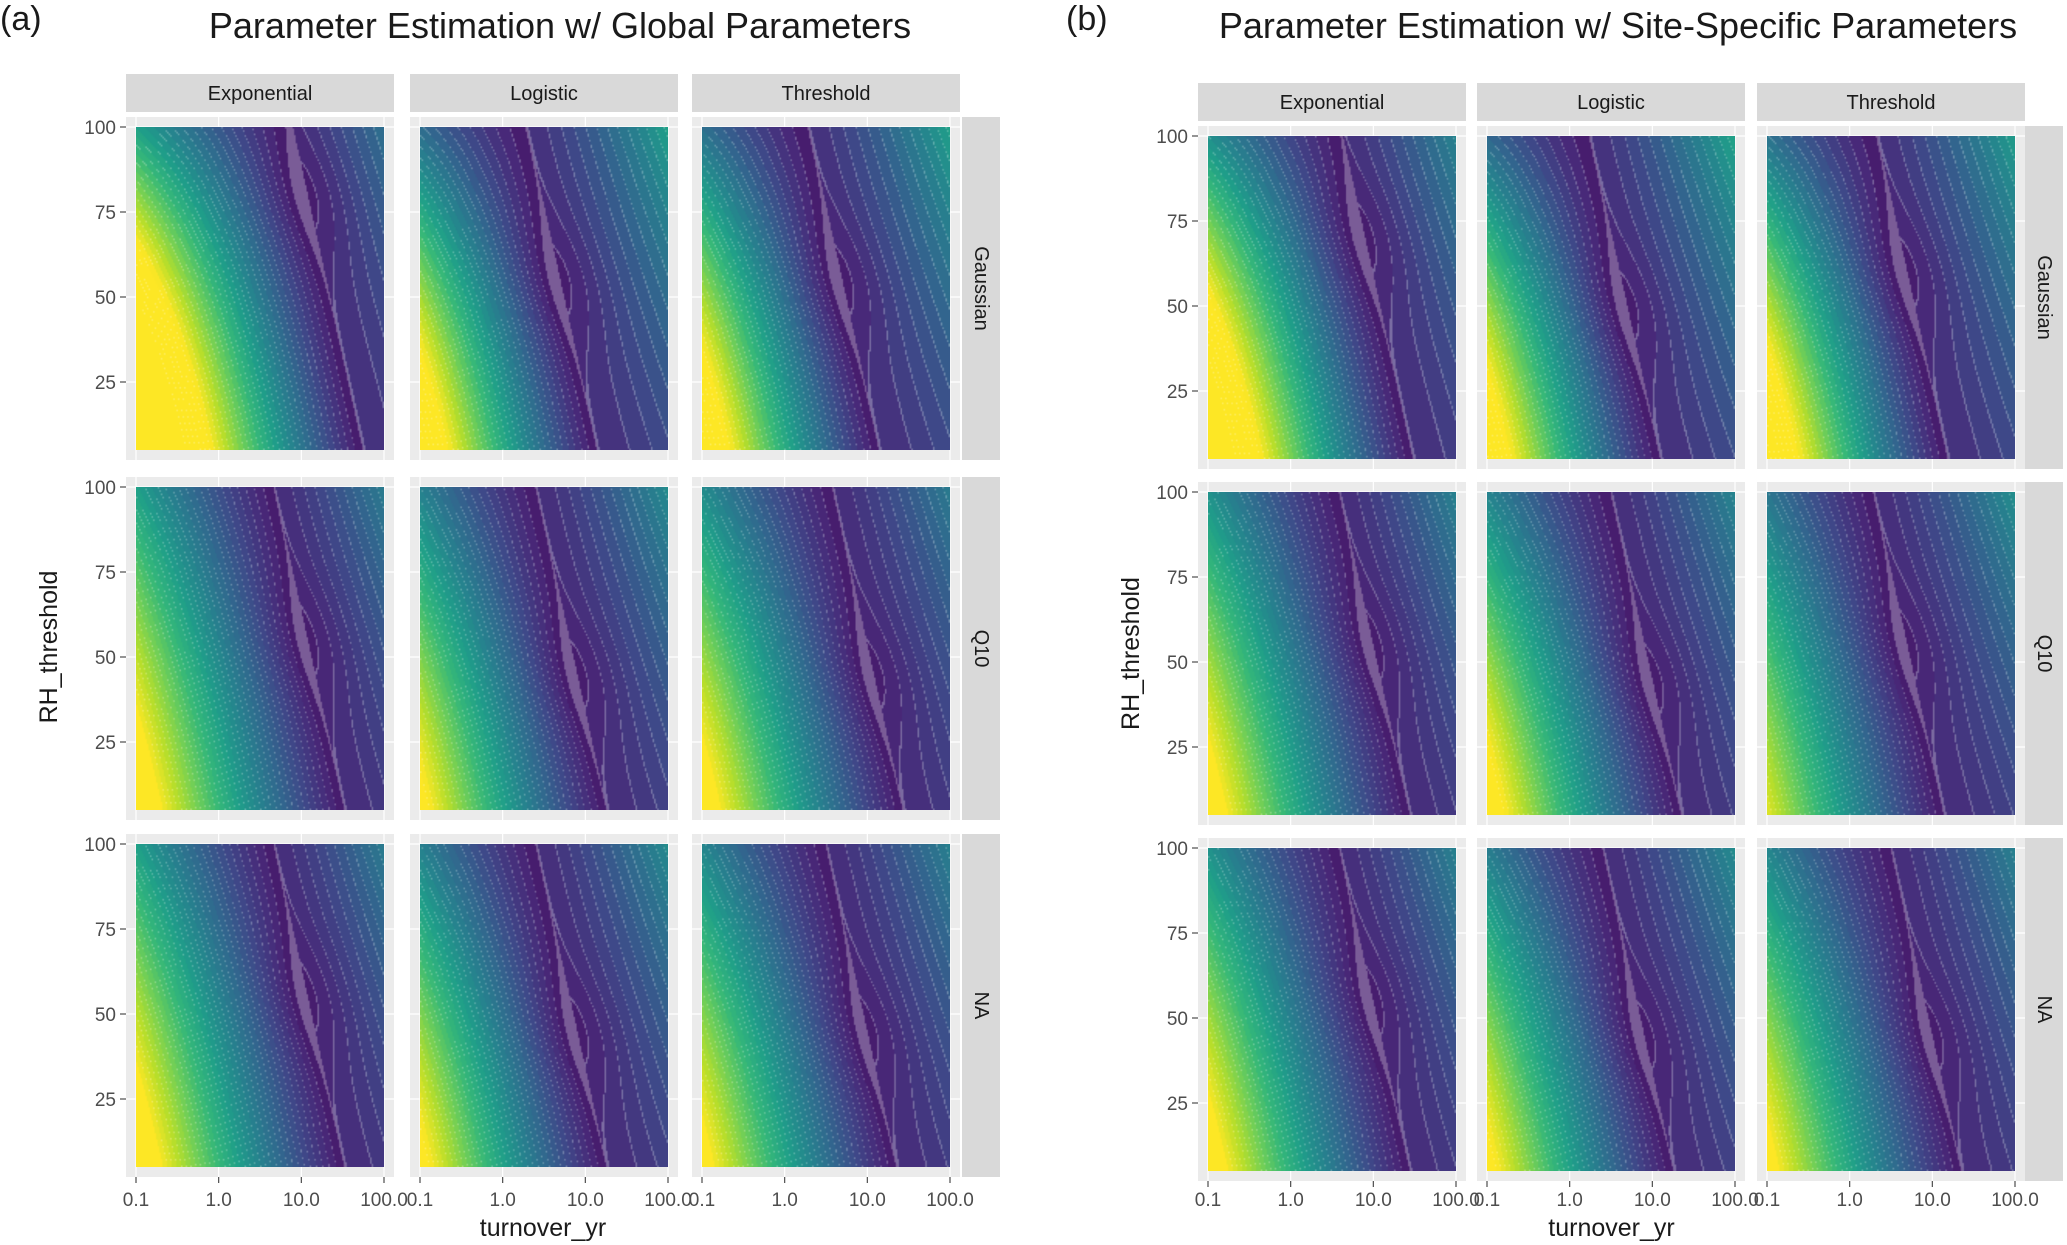 The image size is (2067, 1245). Describe the element at coordinates (1131, 653) in the screenshot. I see `y-axis-title: RH_threshold` at that location.